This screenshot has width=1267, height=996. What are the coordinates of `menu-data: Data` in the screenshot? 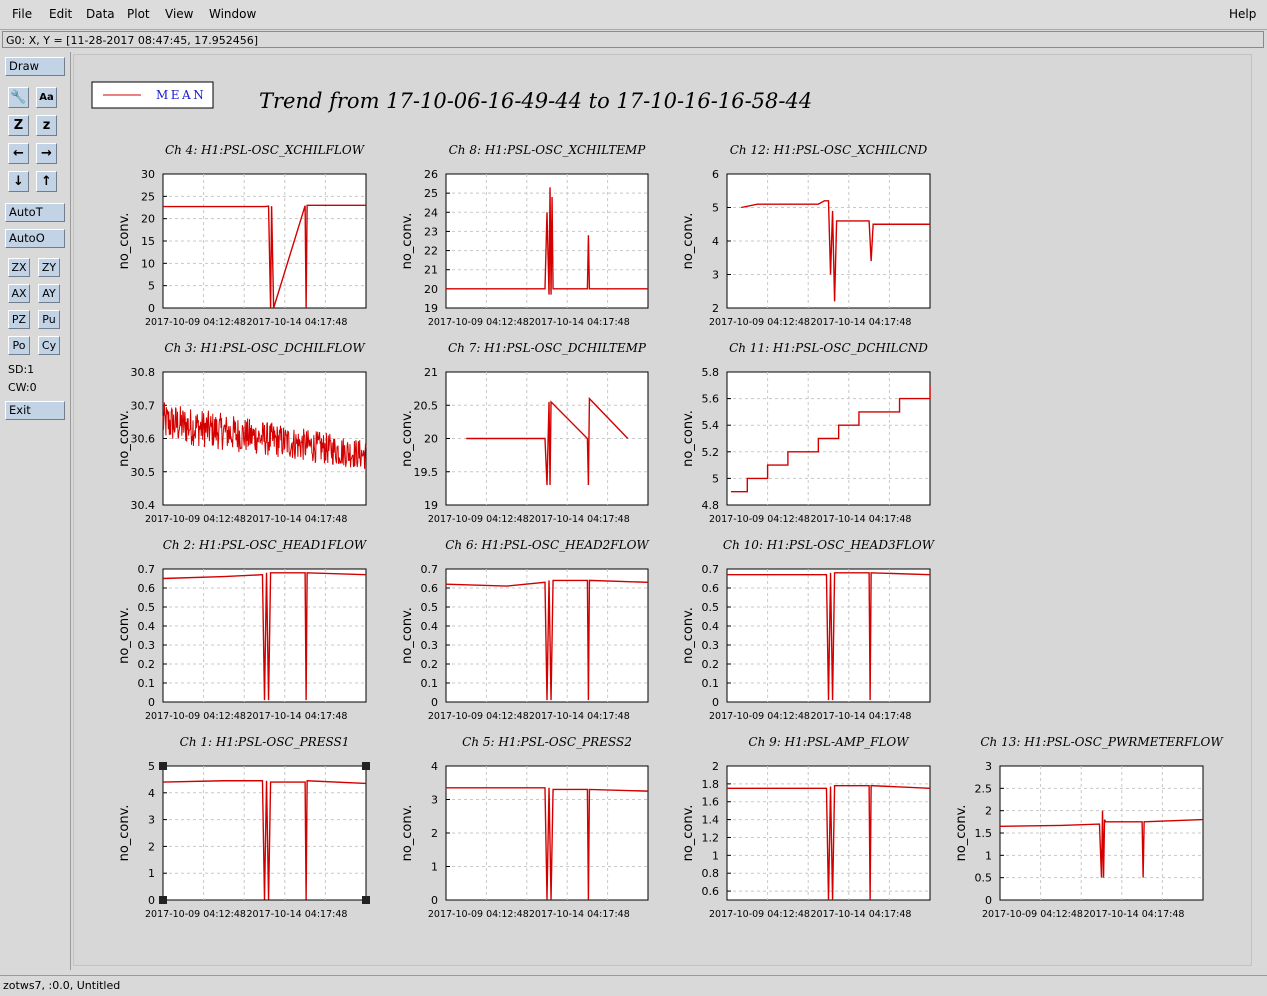 It's located at (100, 14).